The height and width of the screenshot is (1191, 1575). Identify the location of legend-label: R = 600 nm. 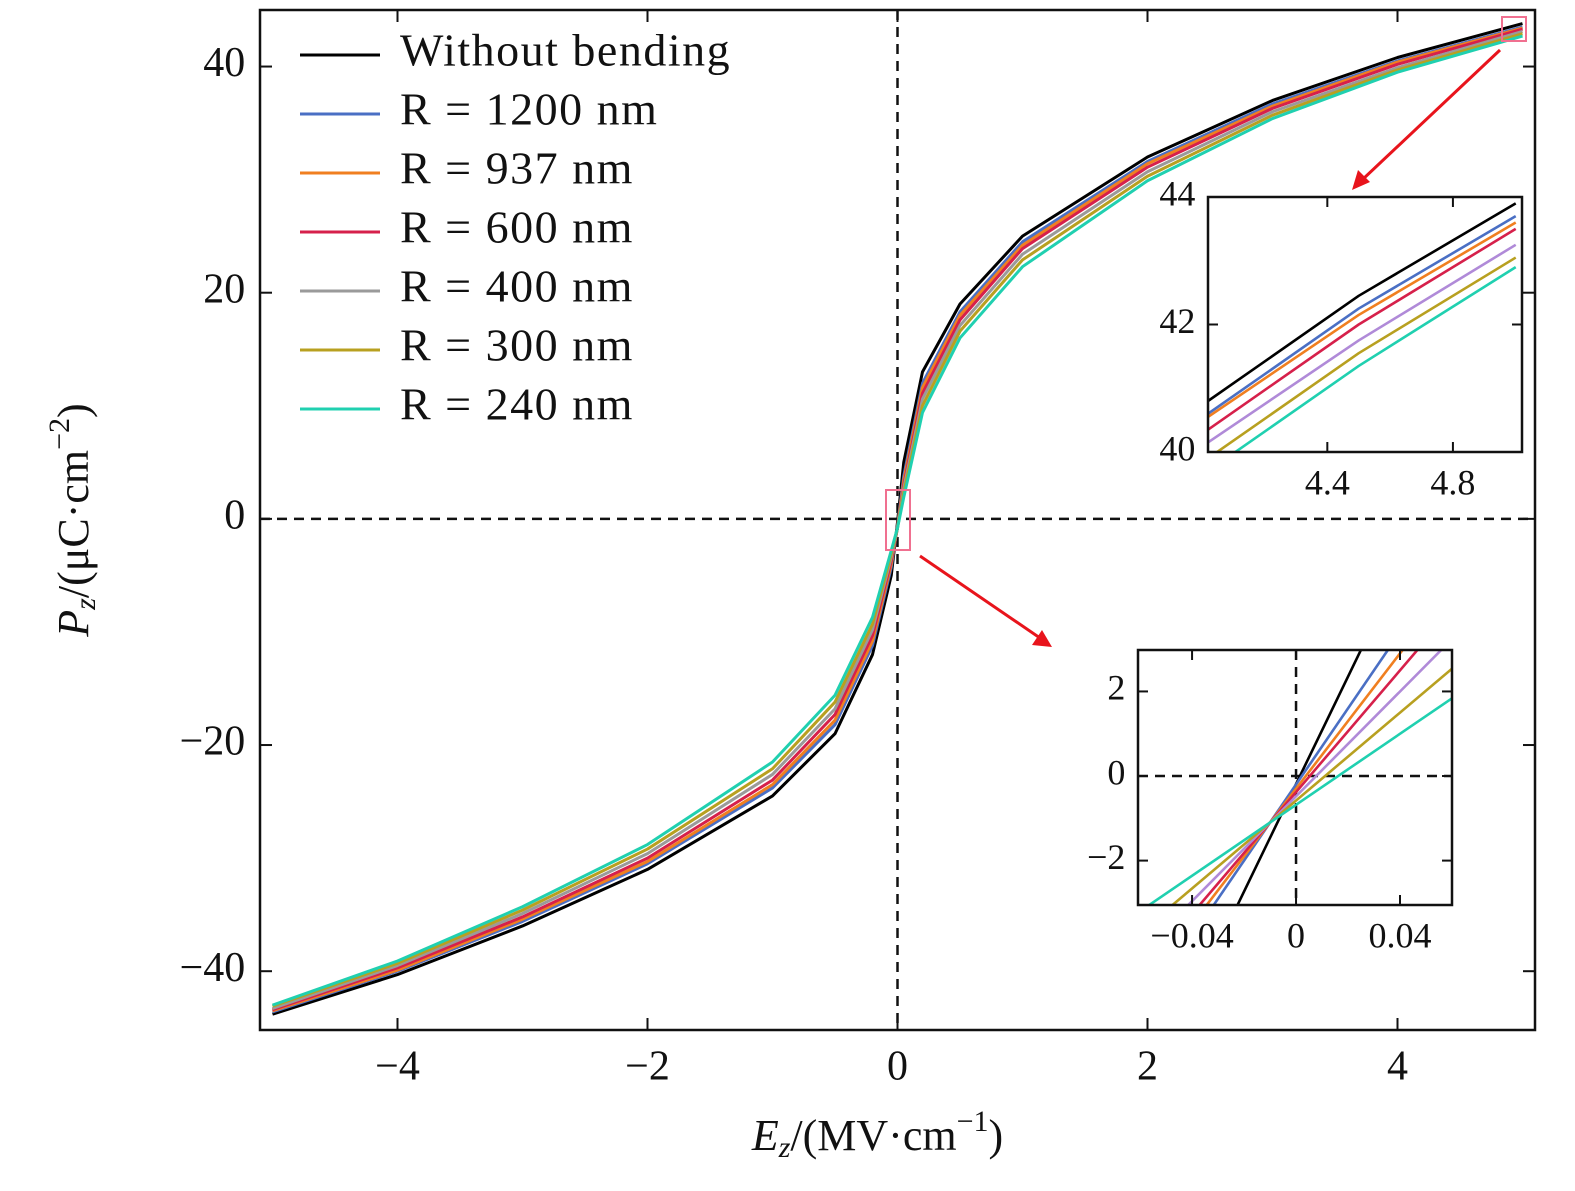
(517, 227).